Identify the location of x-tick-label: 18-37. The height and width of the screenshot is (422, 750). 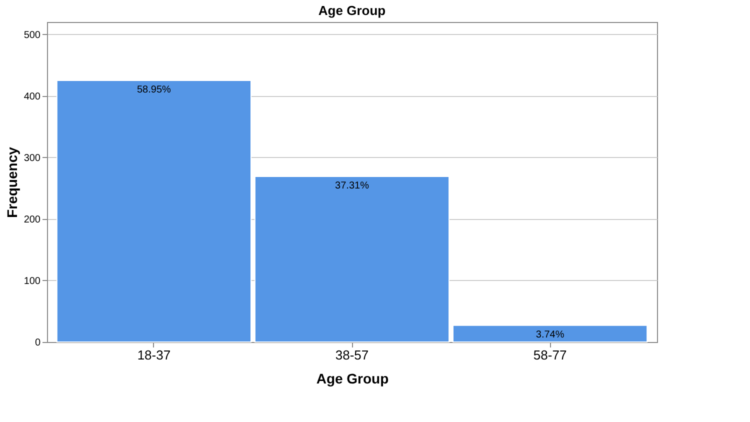
(154, 355).